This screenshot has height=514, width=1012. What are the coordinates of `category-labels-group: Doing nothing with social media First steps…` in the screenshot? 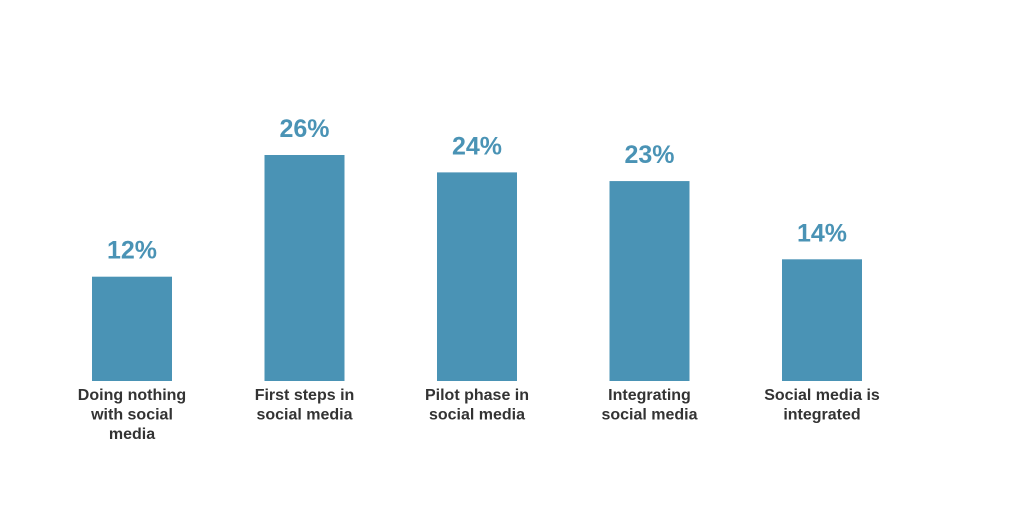 It's located at (479, 415).